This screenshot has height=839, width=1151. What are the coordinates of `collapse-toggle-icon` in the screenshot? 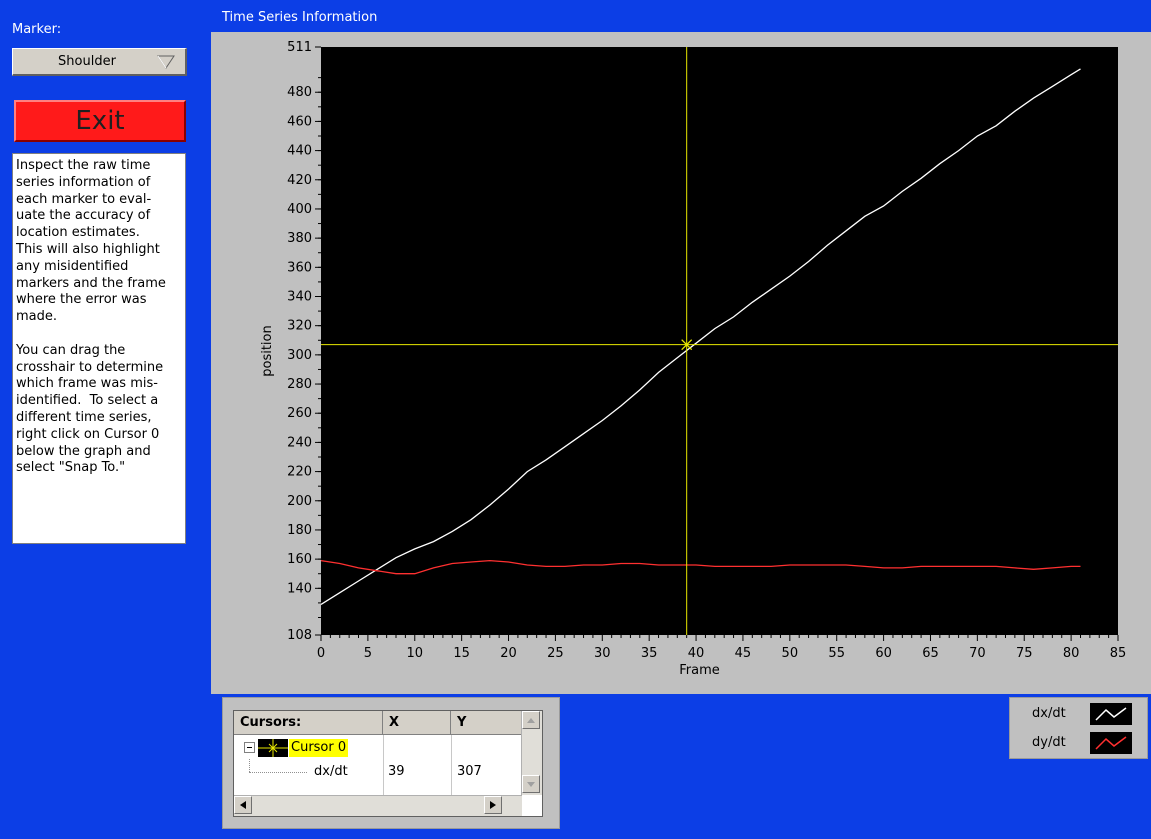 It's located at (249, 747).